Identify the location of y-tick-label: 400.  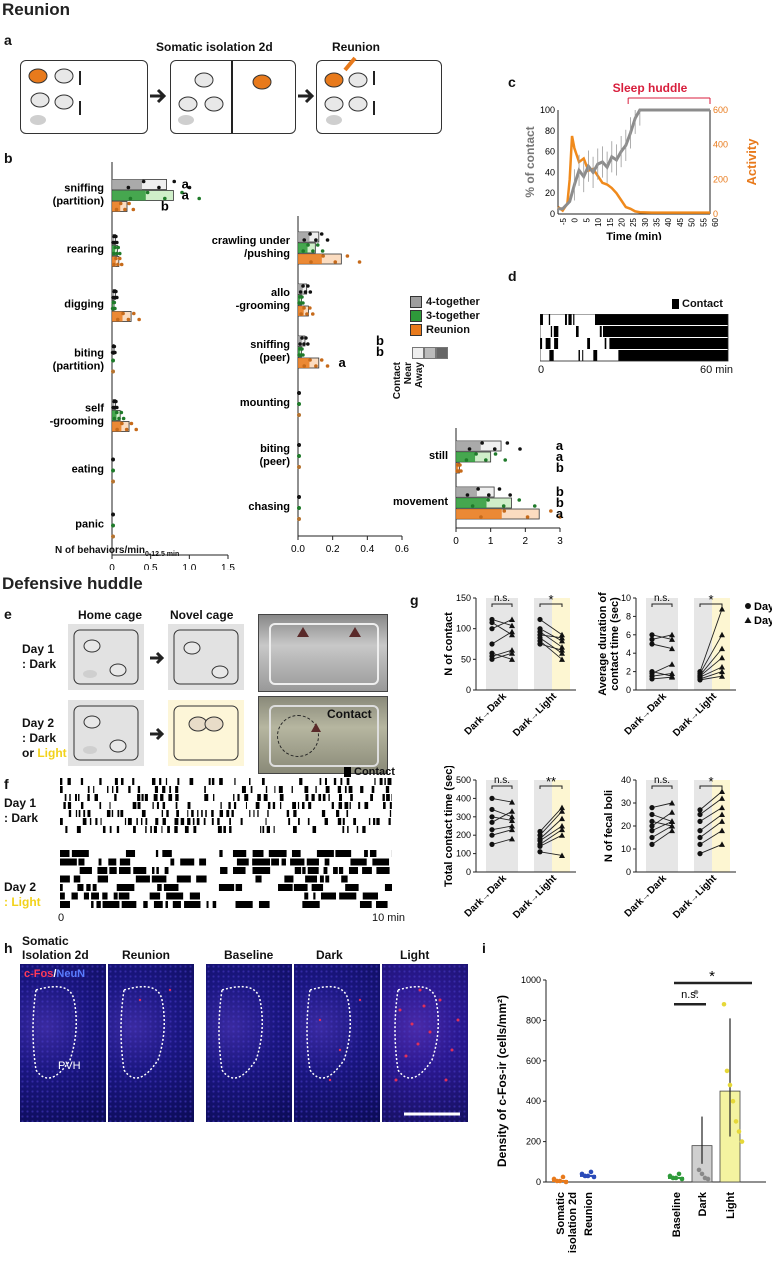
(463, 798).